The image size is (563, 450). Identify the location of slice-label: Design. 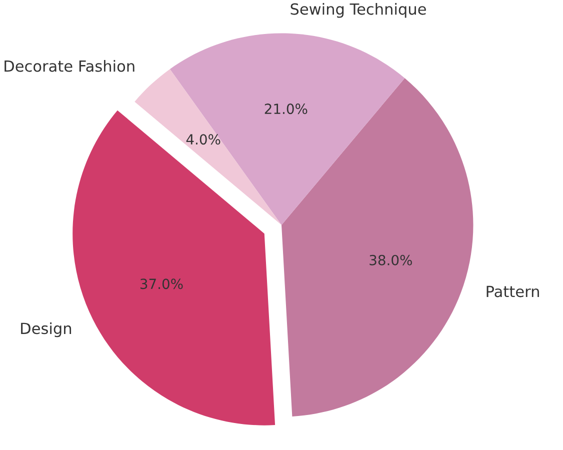
(46, 330).